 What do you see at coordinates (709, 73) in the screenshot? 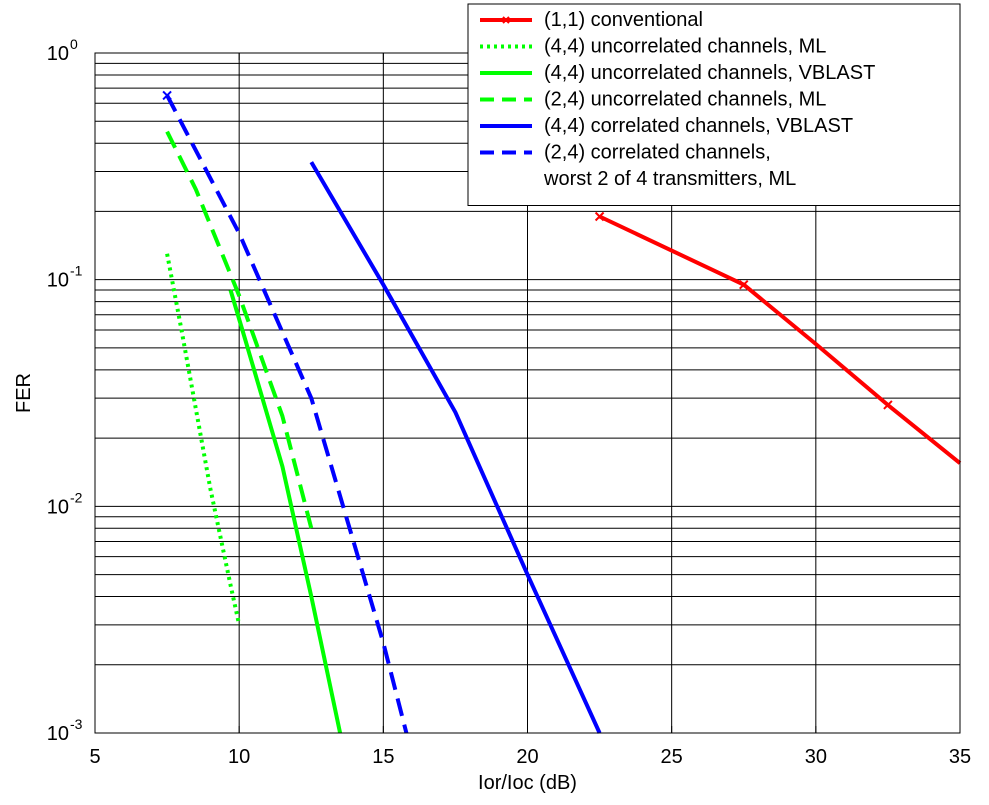
I see `legend-label: (4,4) uncorrelated channels, VBLAST` at bounding box center [709, 73].